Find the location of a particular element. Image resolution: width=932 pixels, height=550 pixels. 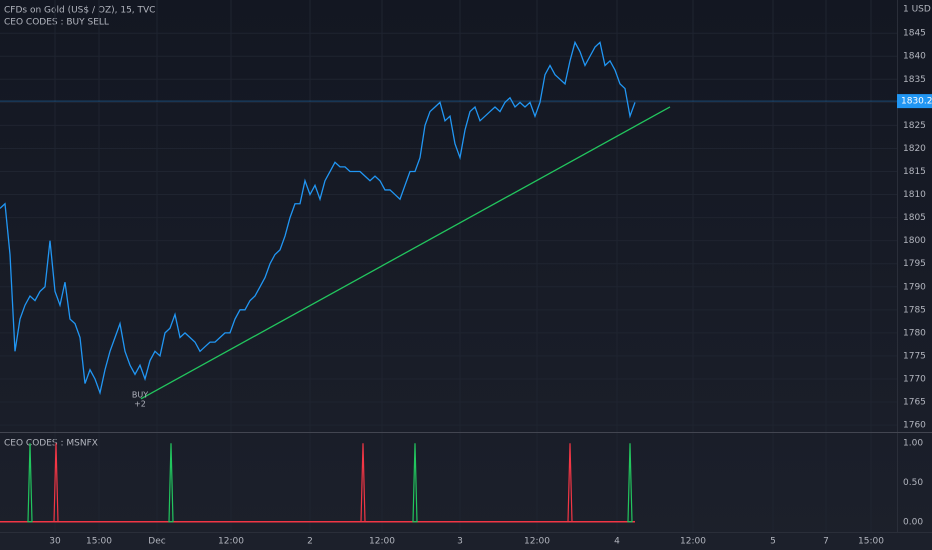

y-tick-label: 1825 is located at coordinates (914, 126).